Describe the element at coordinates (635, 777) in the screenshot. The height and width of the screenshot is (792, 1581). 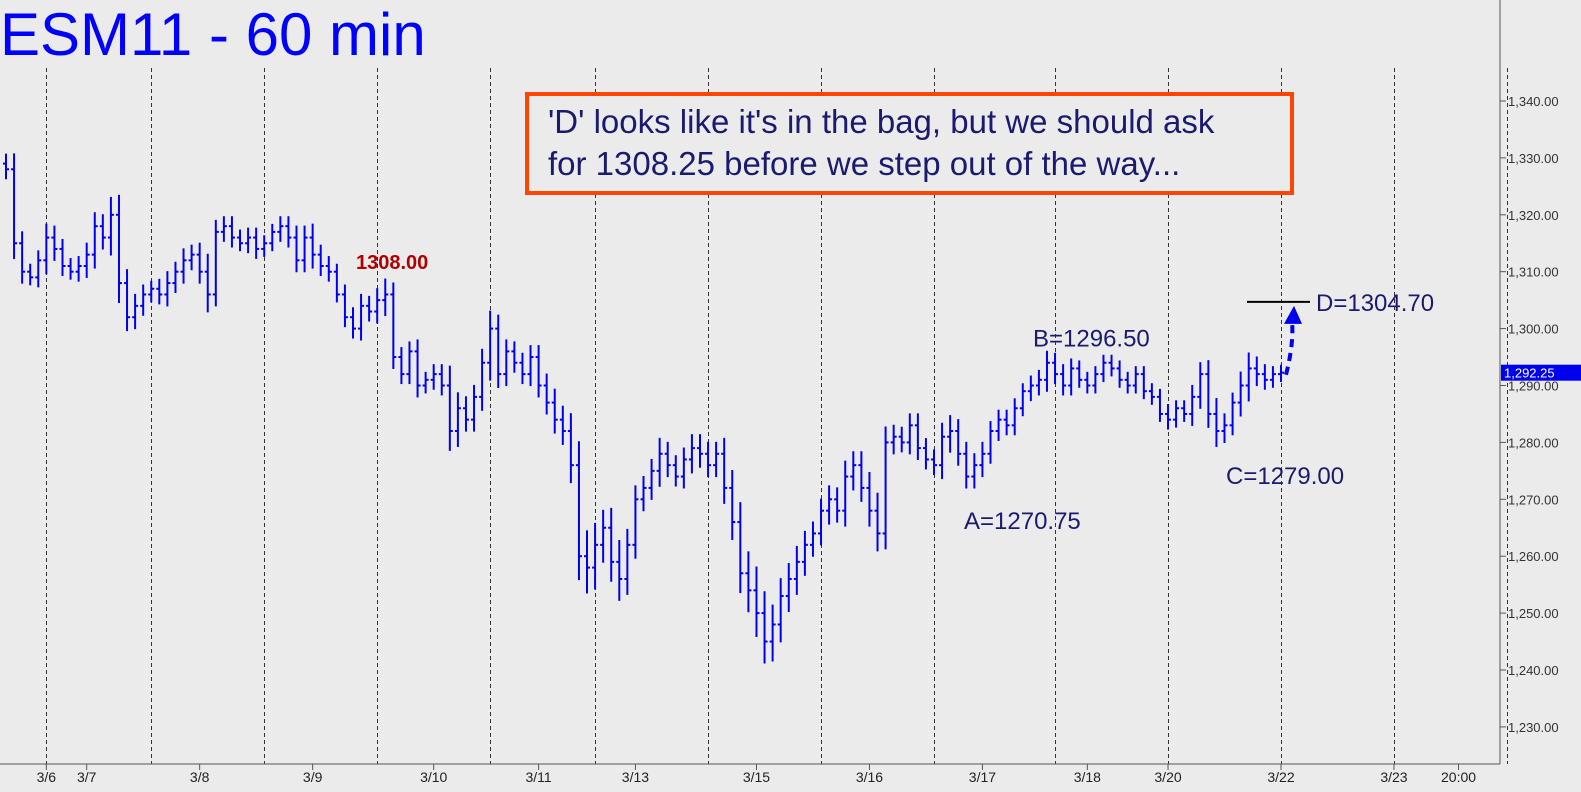
I see `x-tick-label: 3/13` at that location.